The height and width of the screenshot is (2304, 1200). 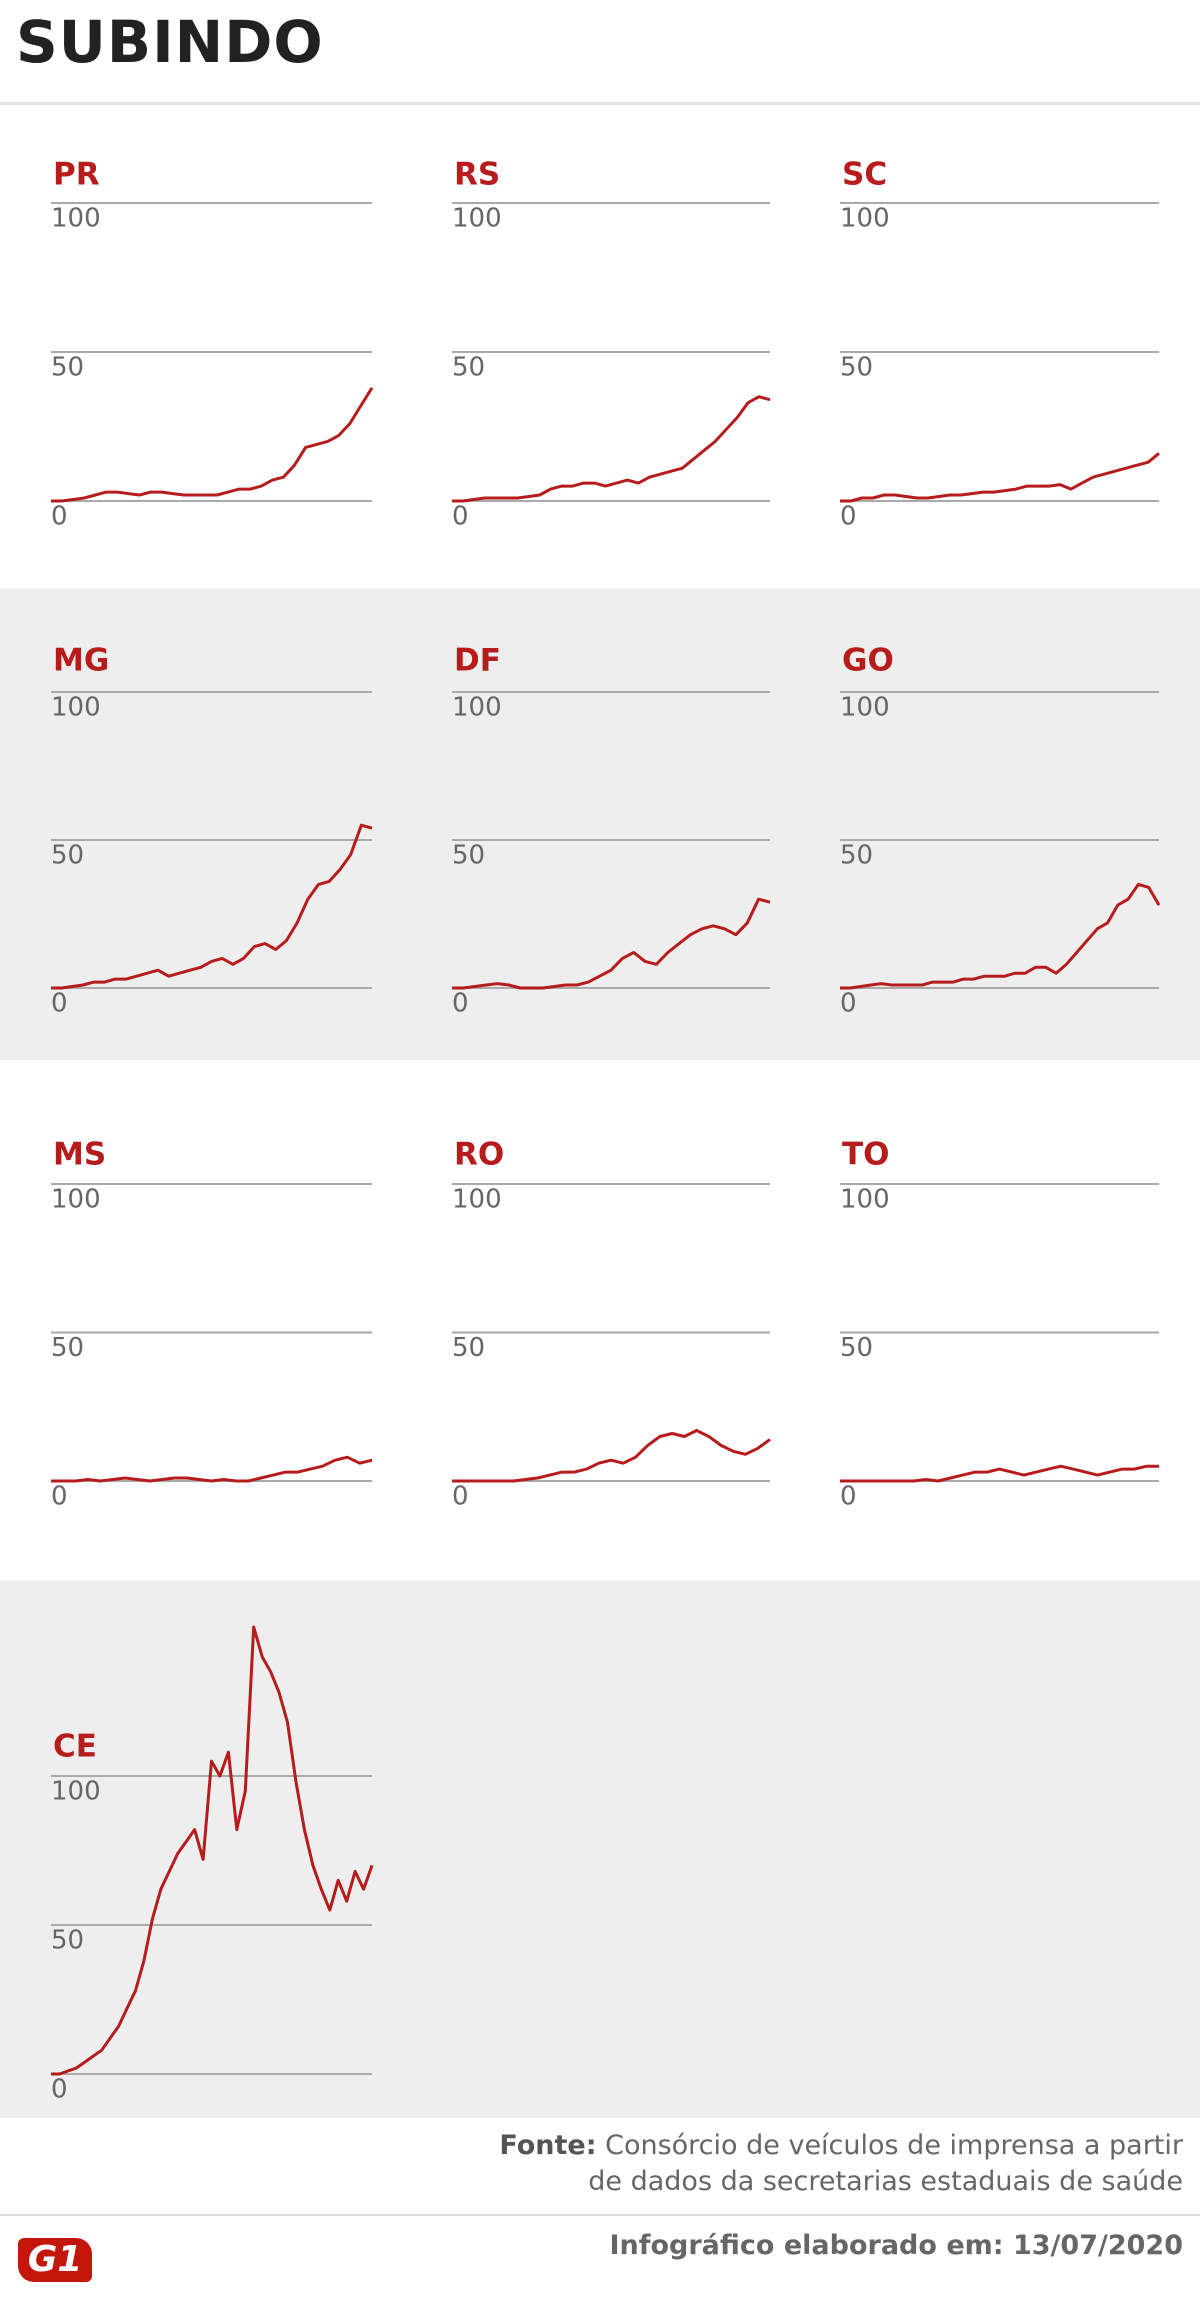 What do you see at coordinates (896, 2245) in the screenshot?
I see `credit: Infográfico elaborado em: 13/07/2020` at bounding box center [896, 2245].